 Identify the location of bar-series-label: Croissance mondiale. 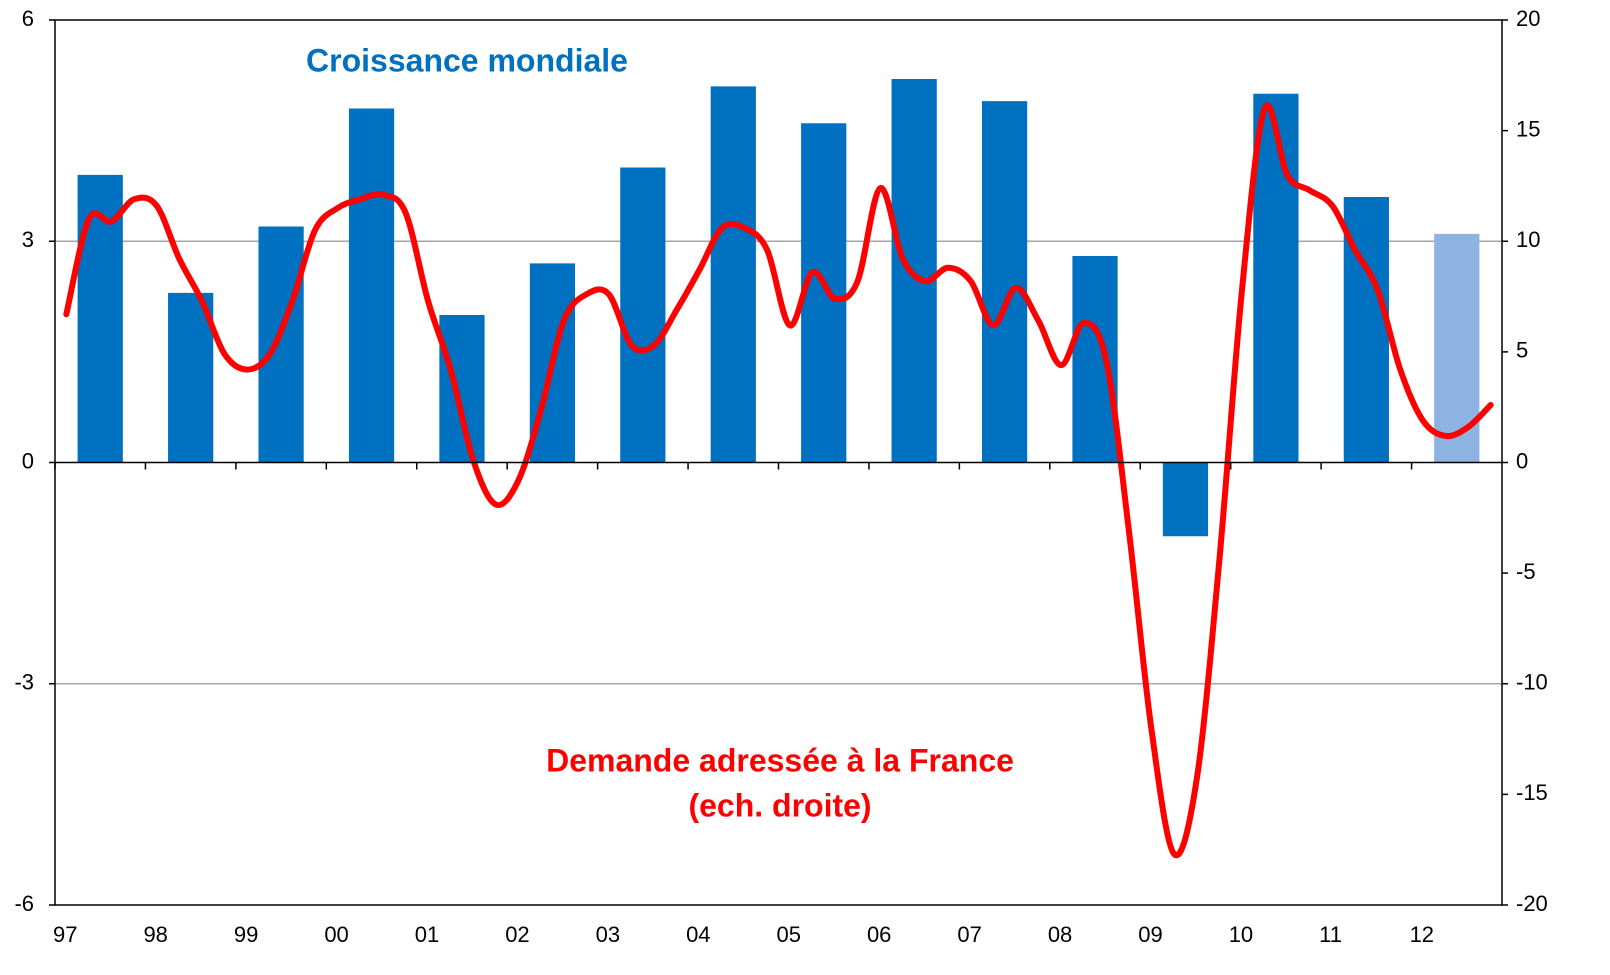
(467, 60).